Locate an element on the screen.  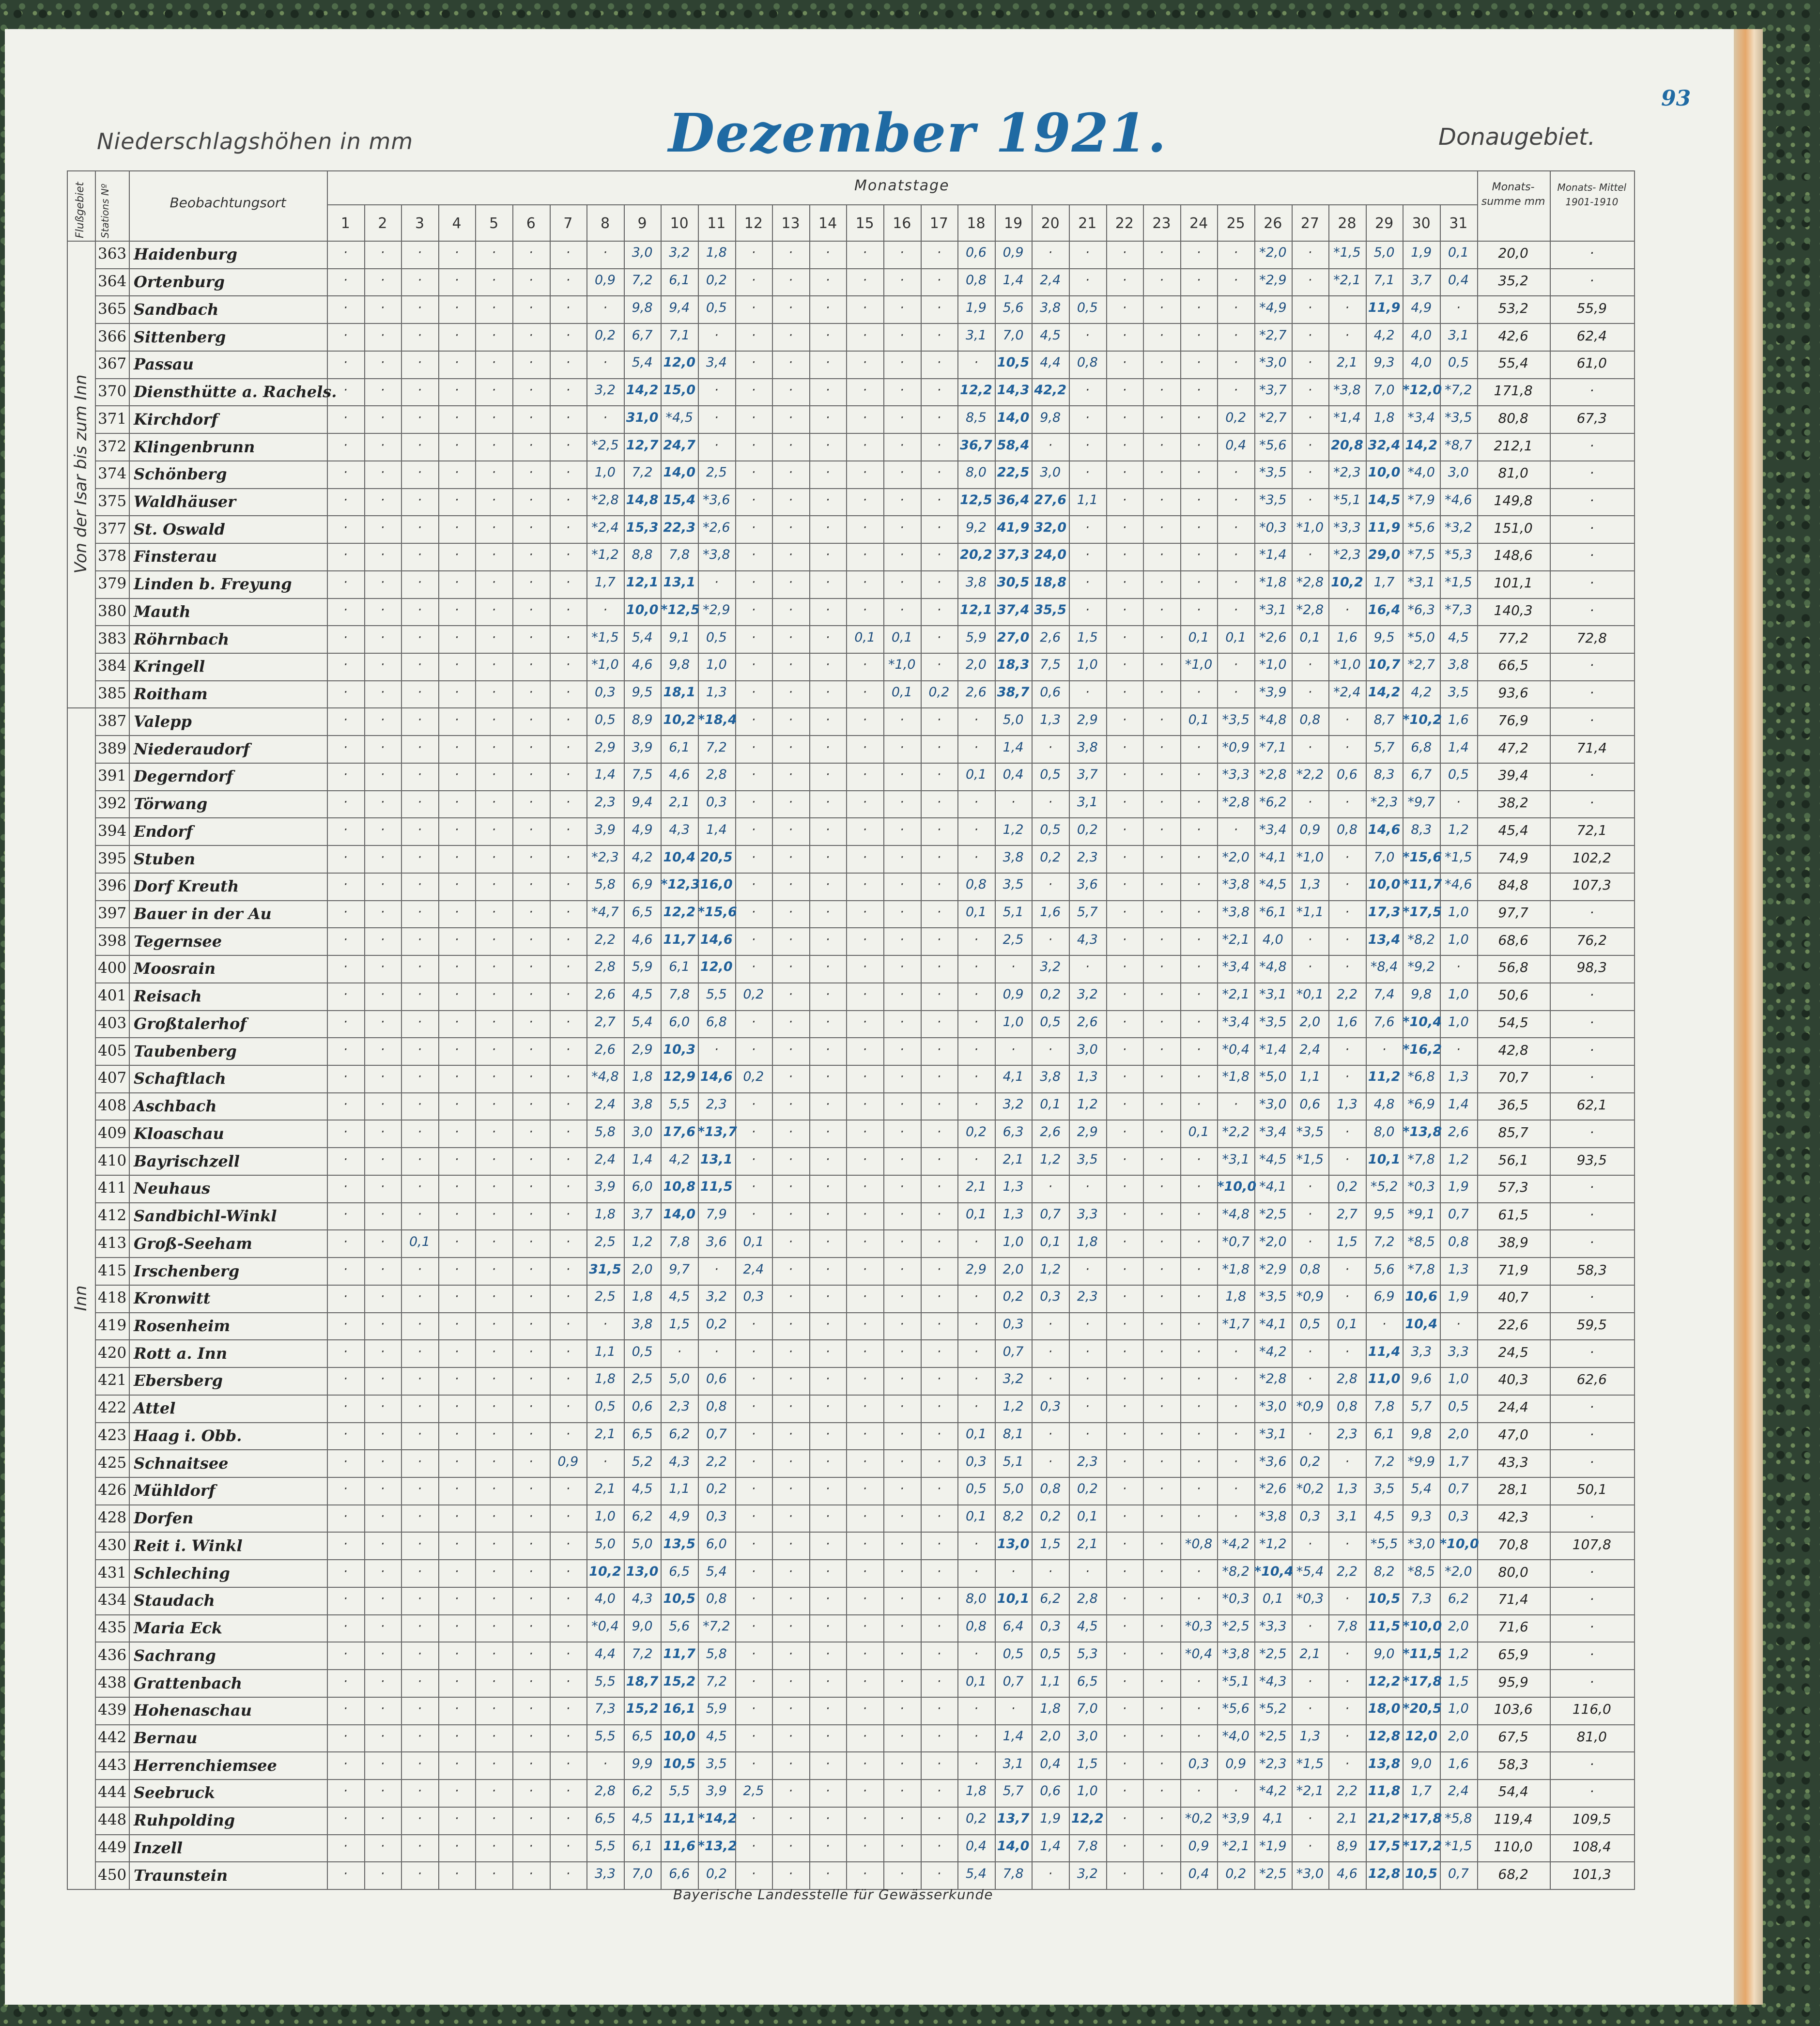
day-value: 1,3 is located at coordinates (717, 692).